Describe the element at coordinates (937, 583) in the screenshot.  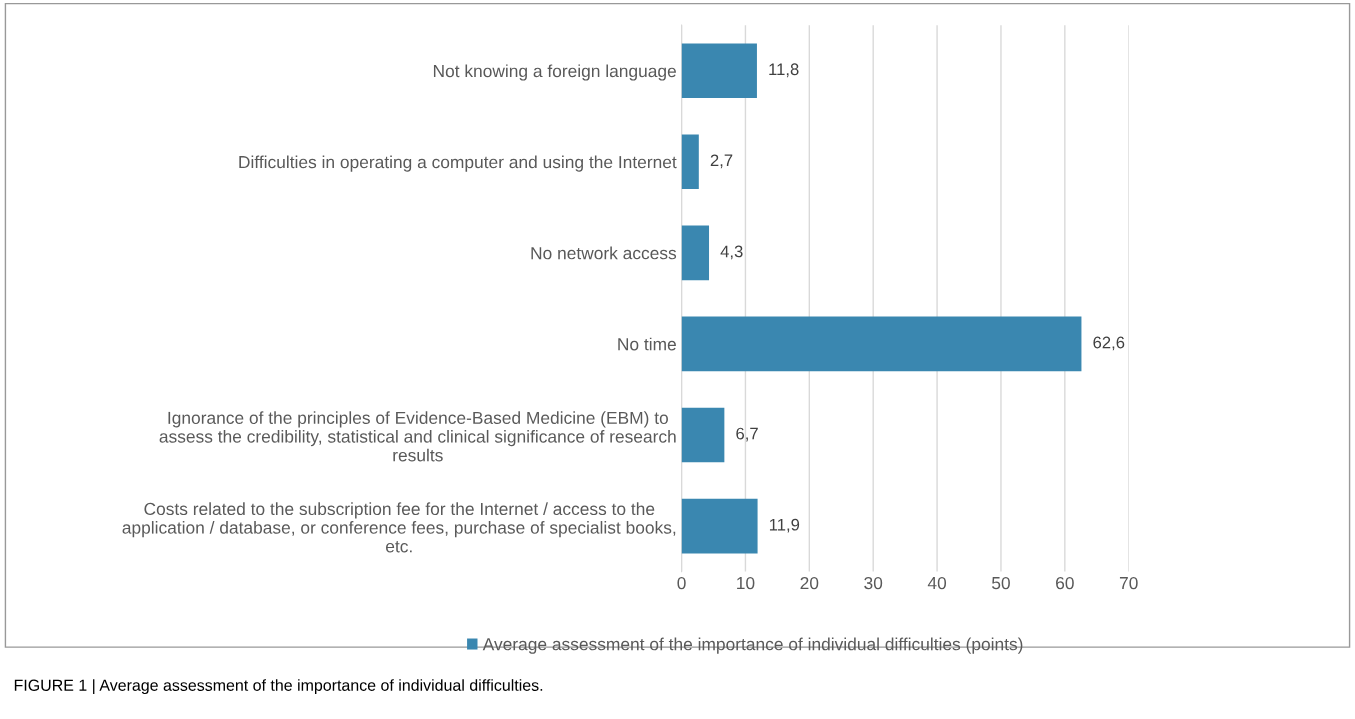
I see `x-tick-label: 40` at that location.